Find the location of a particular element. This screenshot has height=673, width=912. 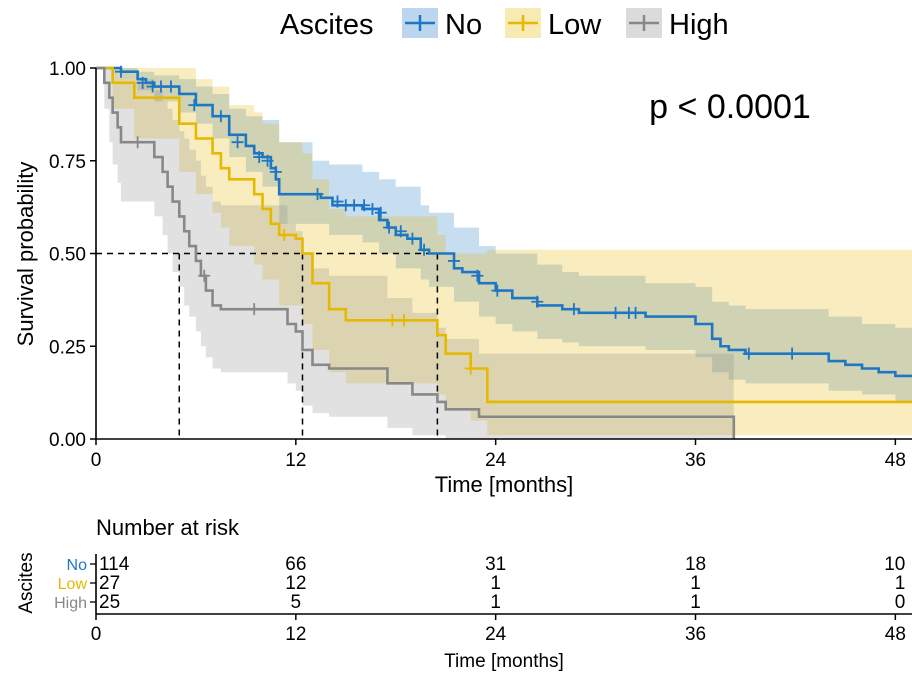

risk-x-tick-label: 36 is located at coordinates (695, 634).